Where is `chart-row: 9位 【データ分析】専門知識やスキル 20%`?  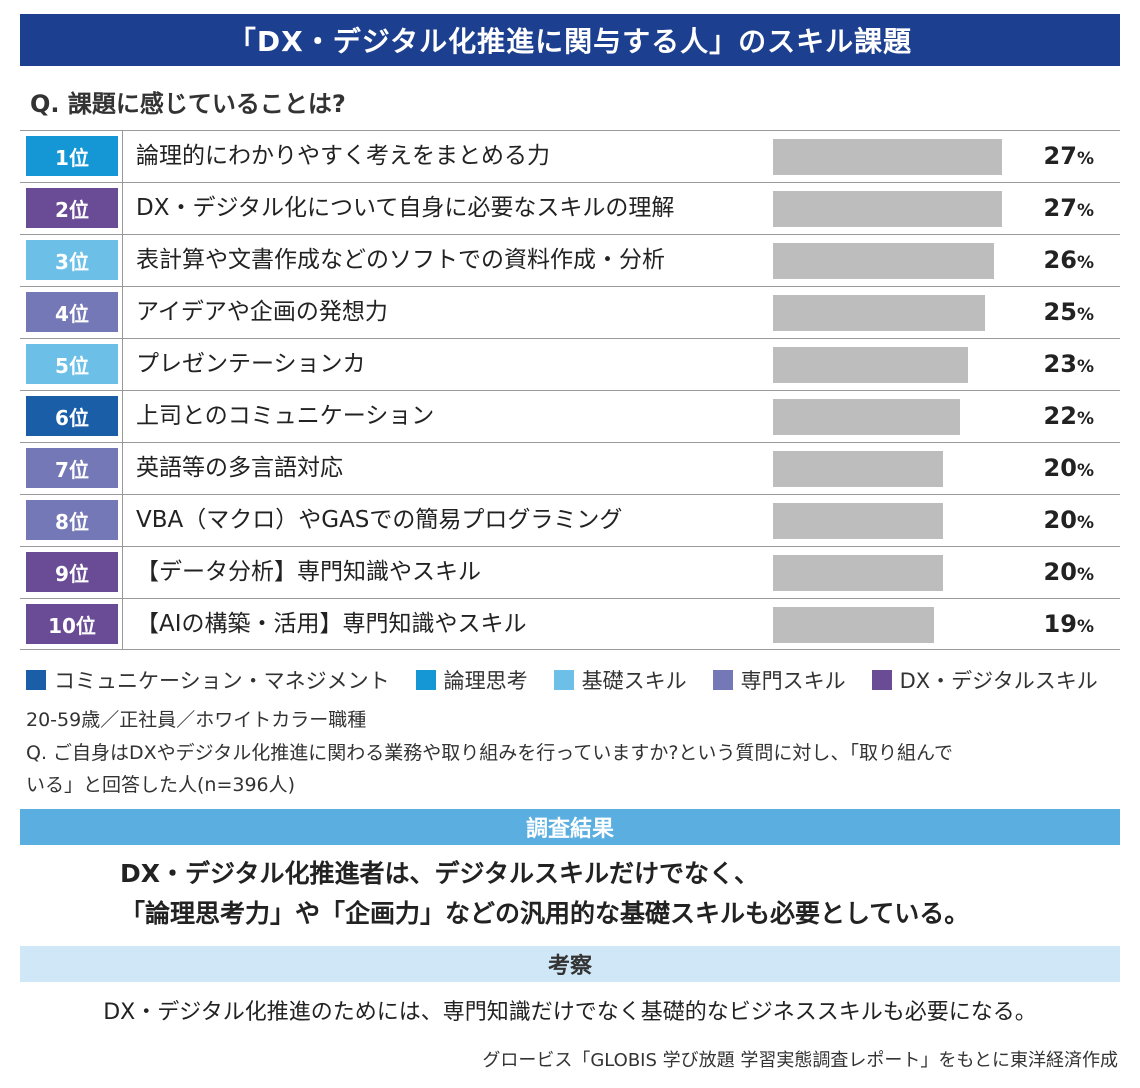 chart-row: 9位 【データ分析】専門知識やスキル 20% is located at coordinates (570, 572).